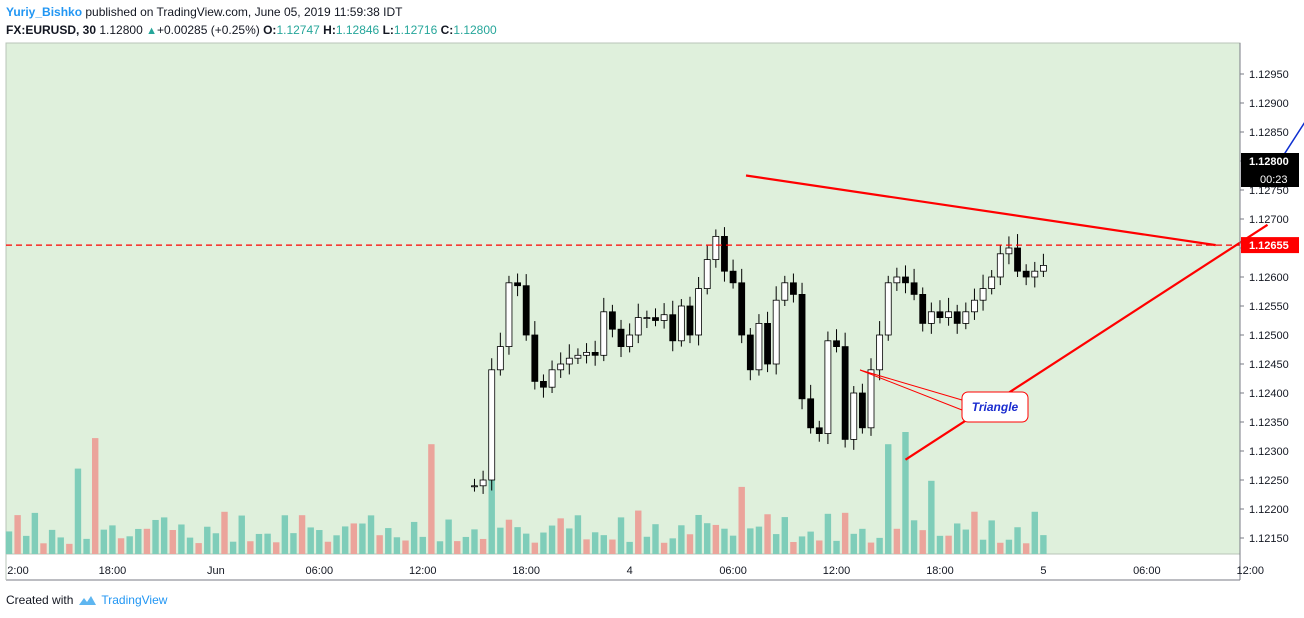 The height and width of the screenshot is (618, 1304). Describe the element at coordinates (1269, 423) in the screenshot. I see `price-tick-label: 1.12350` at that location.